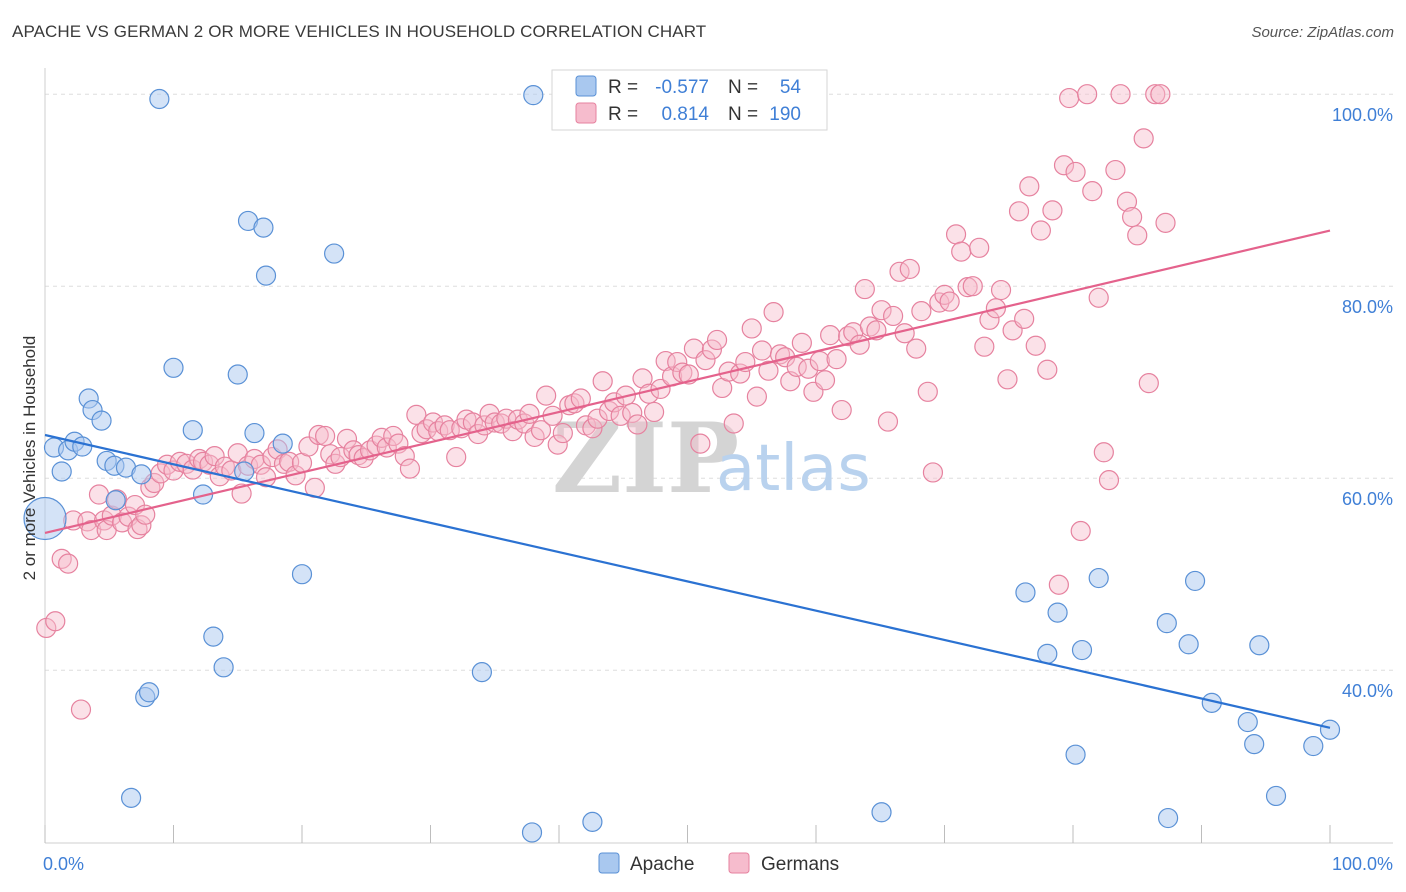 Image resolution: width=1406 pixels, height=892 pixels. What do you see at coordinates (743, 114) in the screenshot?
I see `legend-n-label-german: N =` at bounding box center [743, 114].